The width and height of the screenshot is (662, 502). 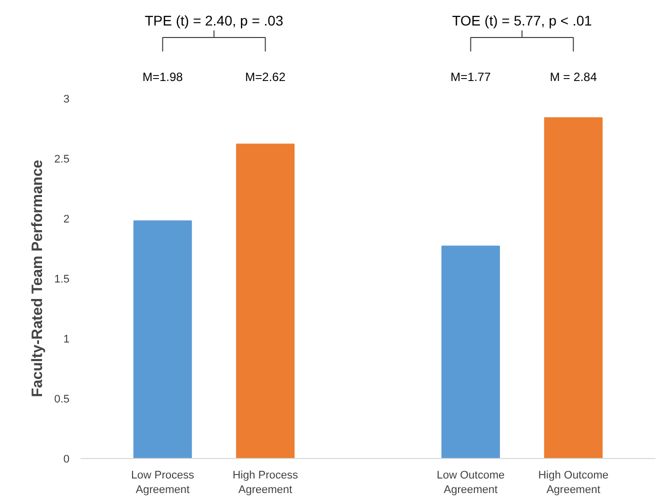 I want to click on x-tick-label: Low Outcome Agreement, so click(x=470, y=483).